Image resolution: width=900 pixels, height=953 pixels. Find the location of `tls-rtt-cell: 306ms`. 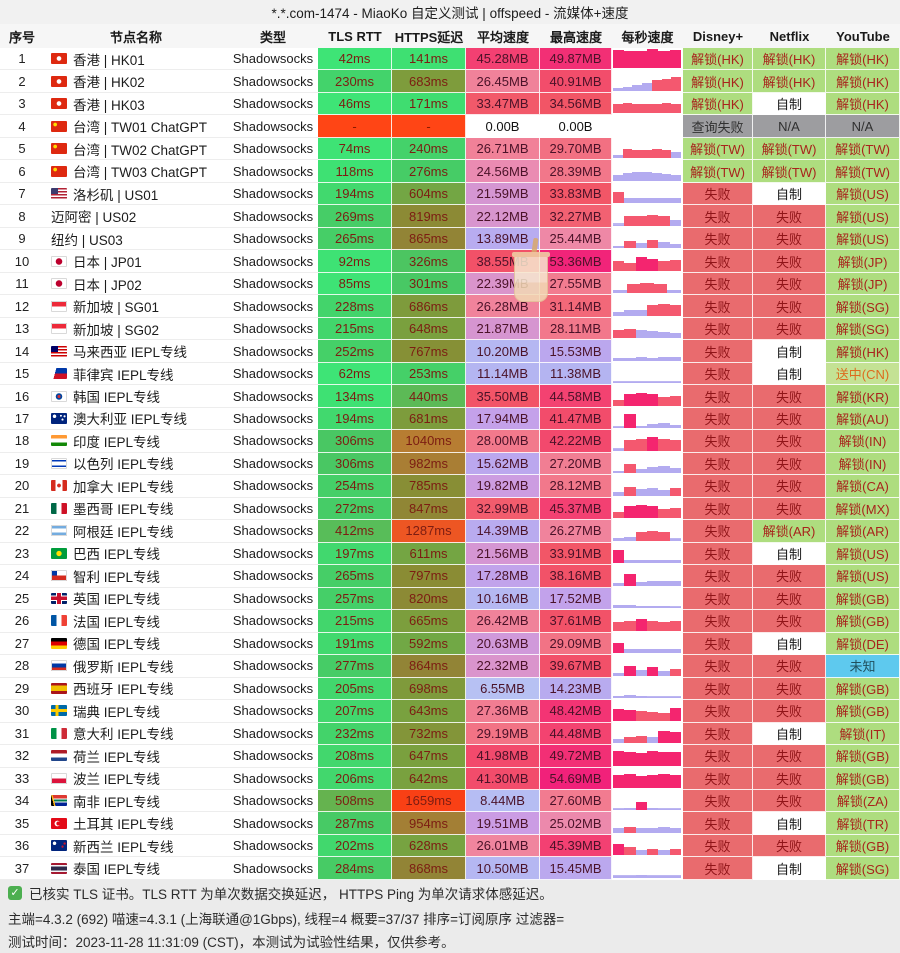

tls-rtt-cell: 306ms is located at coordinates (355, 441).